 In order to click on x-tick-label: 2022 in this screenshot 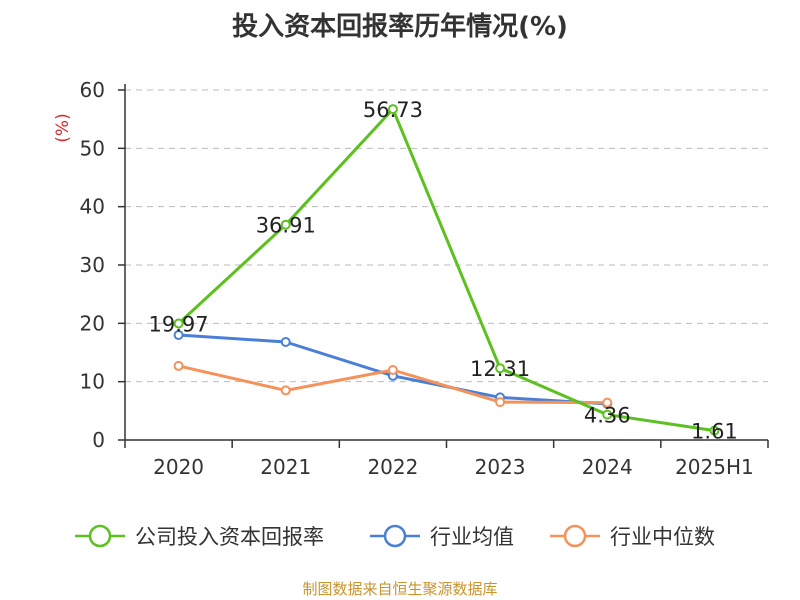, I will do `click(392, 467)`.